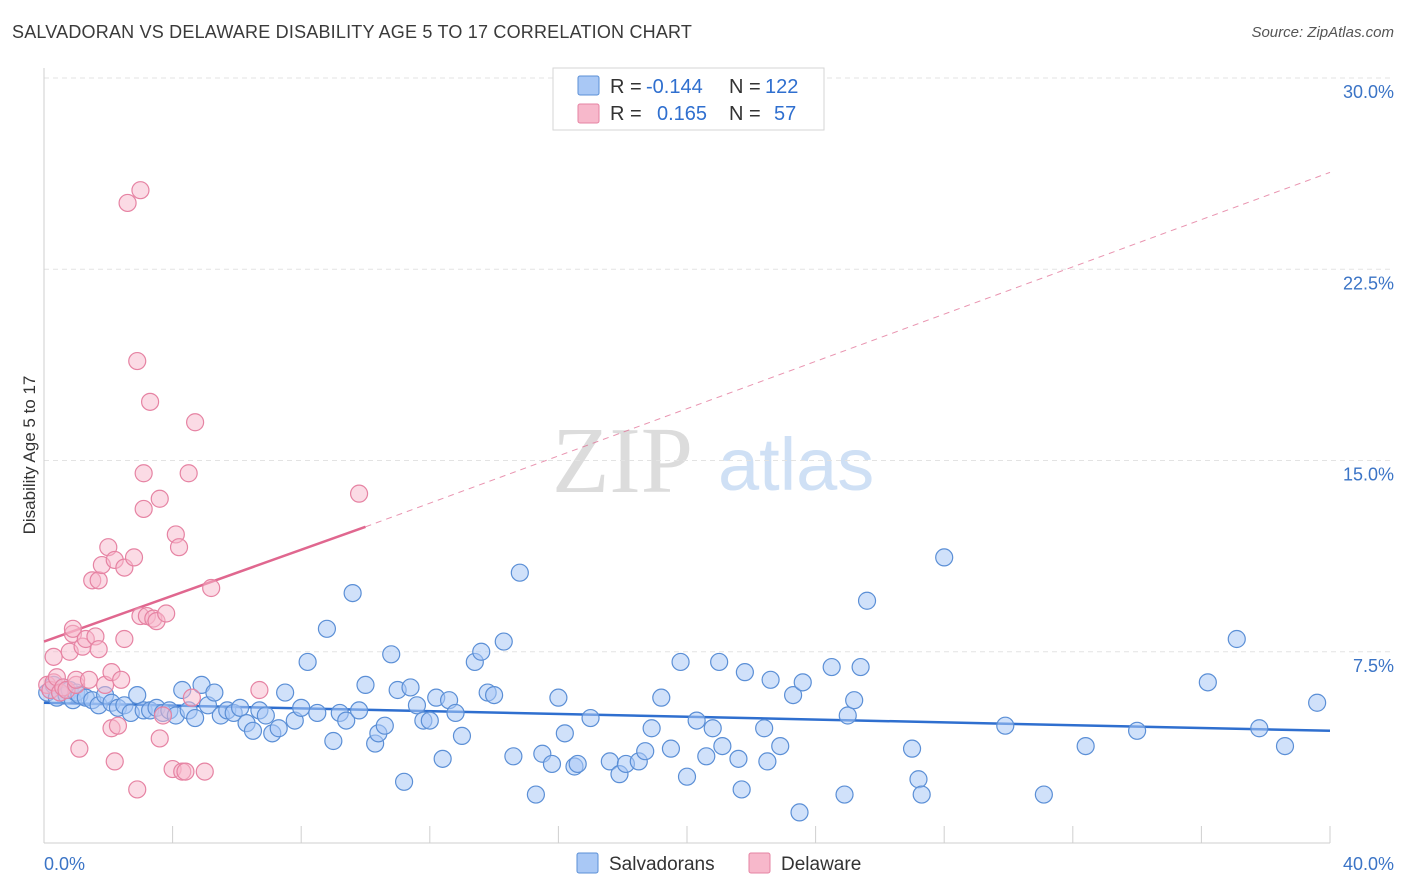 The height and width of the screenshot is (892, 1406). What do you see at coordinates (1368, 864) in the screenshot?
I see `x-tick-max: 40.0%` at bounding box center [1368, 864].